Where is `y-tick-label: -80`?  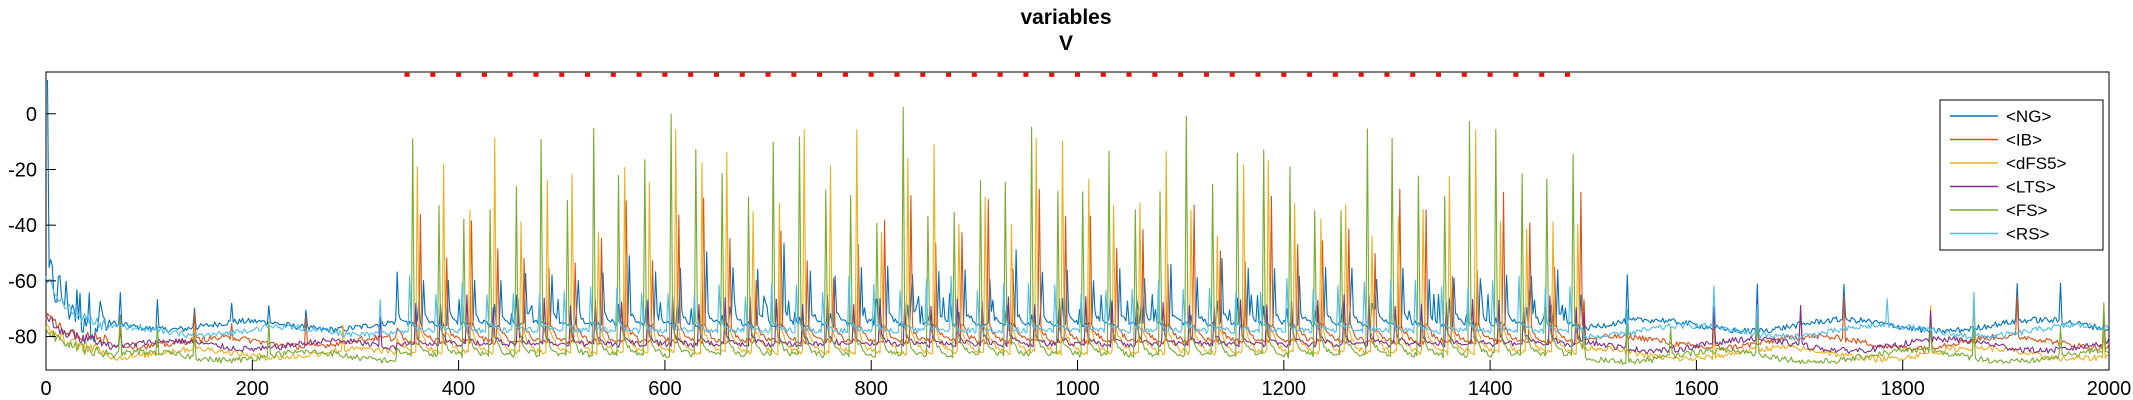
y-tick-label: -80 is located at coordinates (22, 338).